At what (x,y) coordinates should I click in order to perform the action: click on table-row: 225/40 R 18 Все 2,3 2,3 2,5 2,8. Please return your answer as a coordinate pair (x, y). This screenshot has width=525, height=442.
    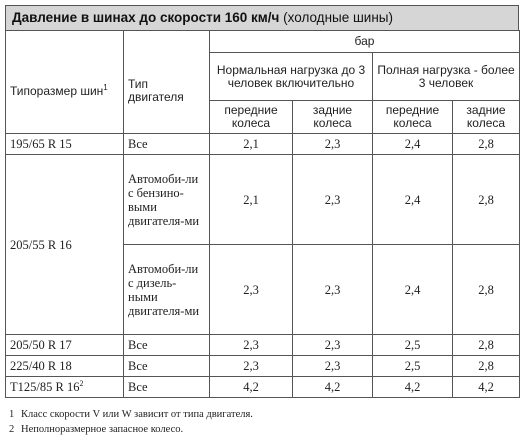
    Looking at the image, I should click on (263, 366).